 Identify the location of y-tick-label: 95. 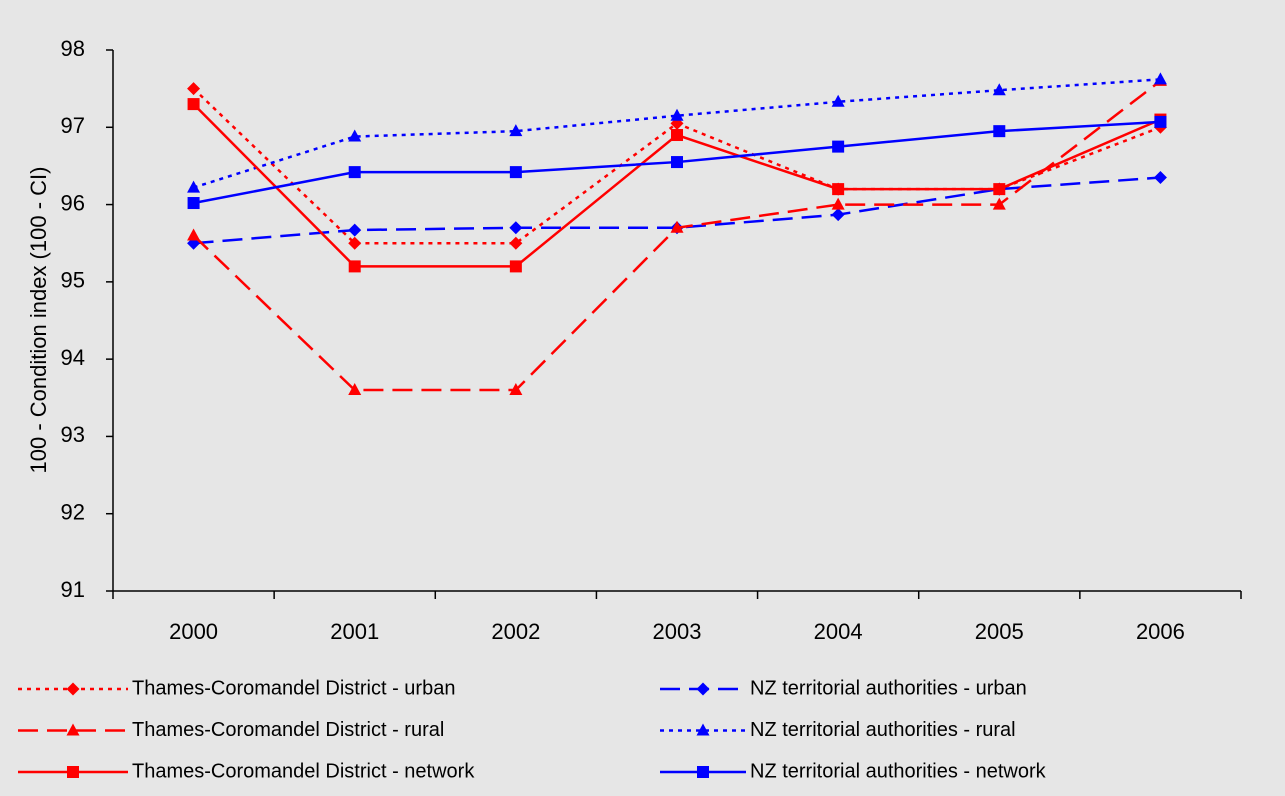
(73, 280).